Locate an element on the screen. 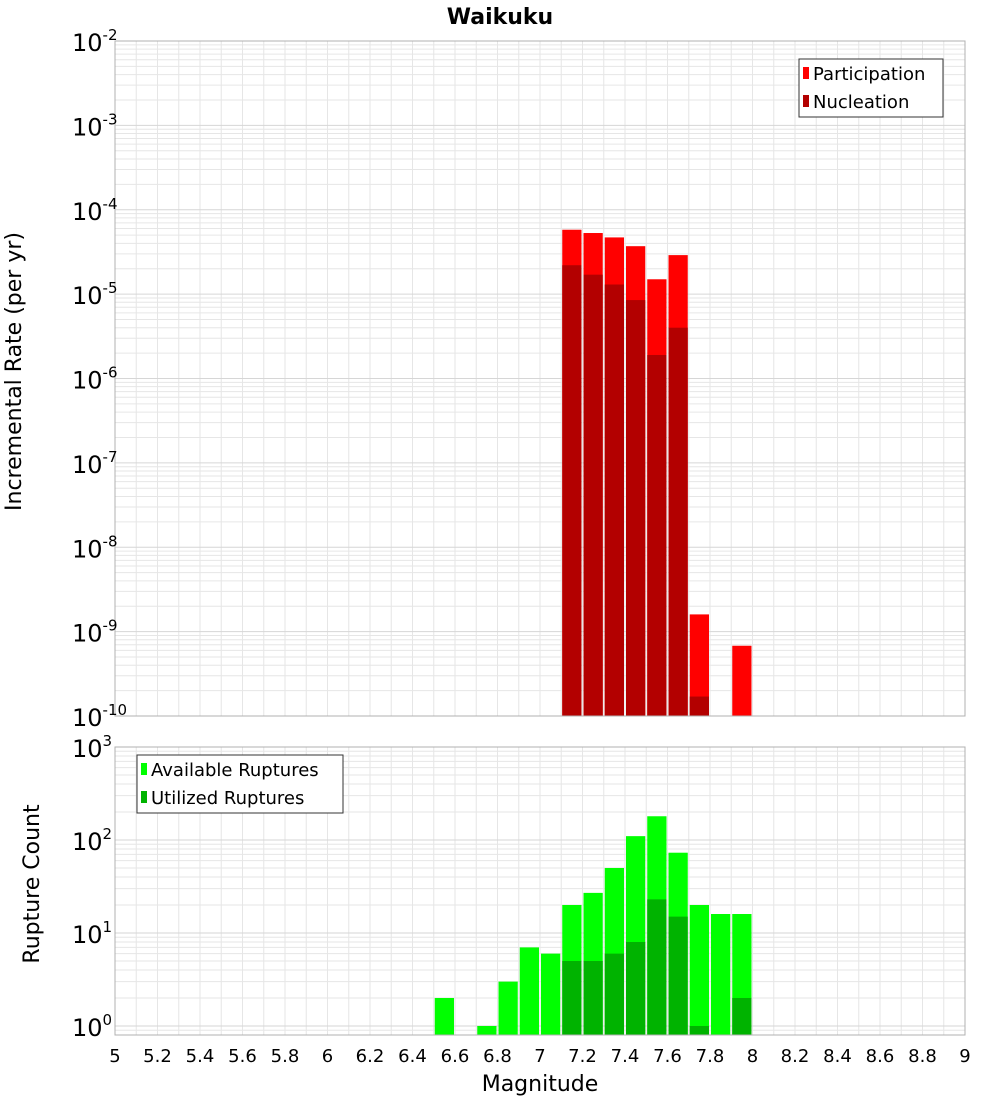 The height and width of the screenshot is (1105, 1000). y-tick-exp: 1 is located at coordinates (108, 927).